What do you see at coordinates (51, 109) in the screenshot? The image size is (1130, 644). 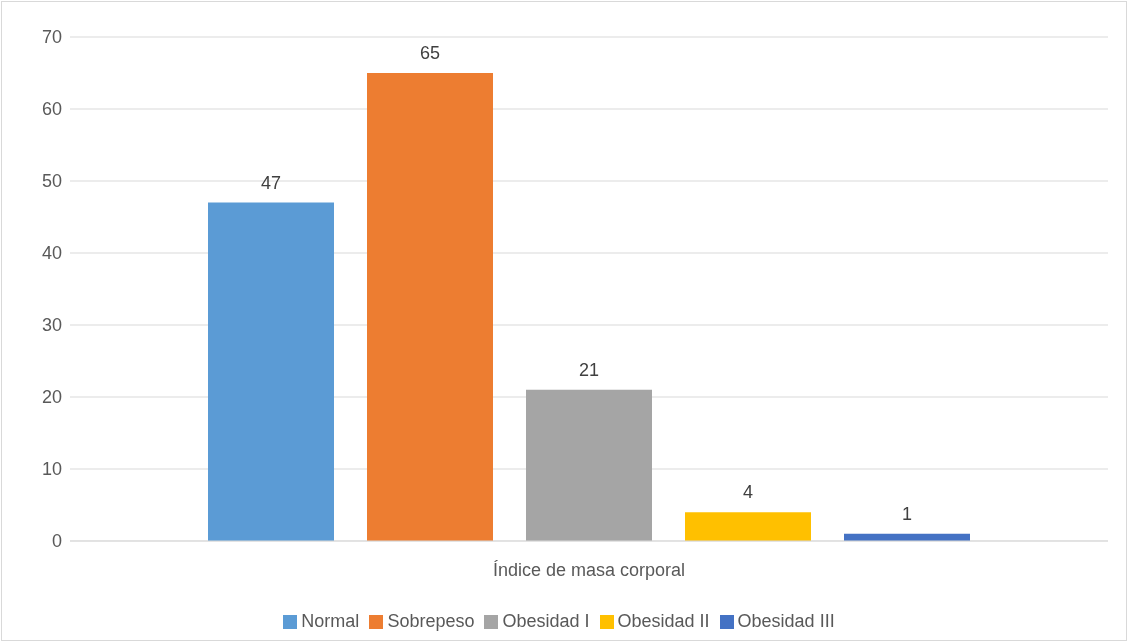 I see `y-tick-label: 60` at bounding box center [51, 109].